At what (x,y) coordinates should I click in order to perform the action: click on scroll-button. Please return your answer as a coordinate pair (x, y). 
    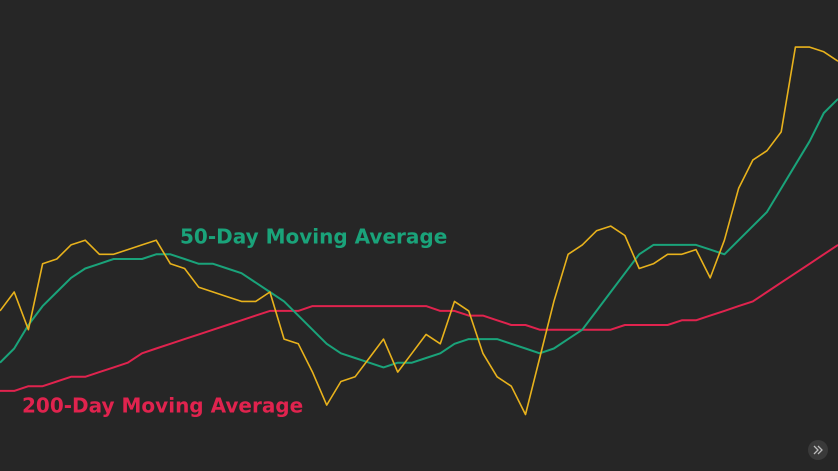
    Looking at the image, I should click on (818, 450).